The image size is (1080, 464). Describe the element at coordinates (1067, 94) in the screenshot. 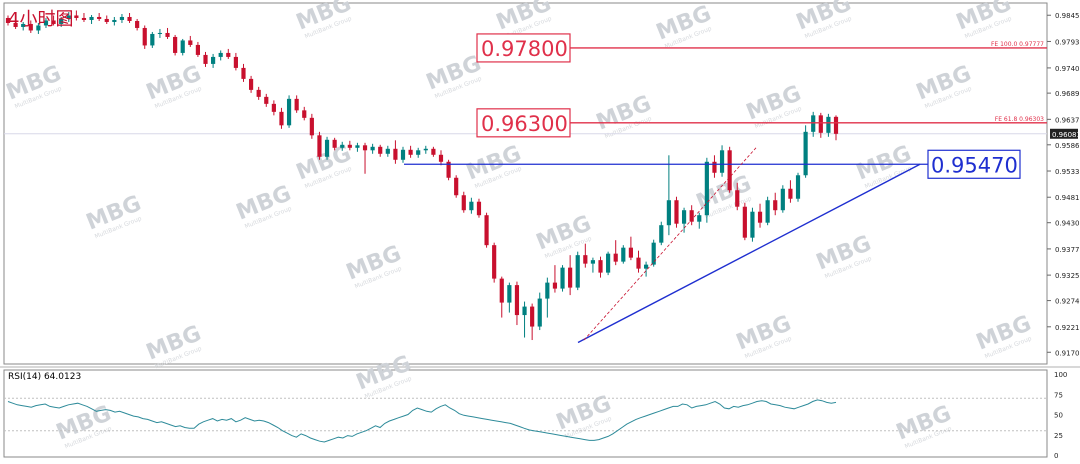

I see `price-tick-label: 0.96895` at that location.